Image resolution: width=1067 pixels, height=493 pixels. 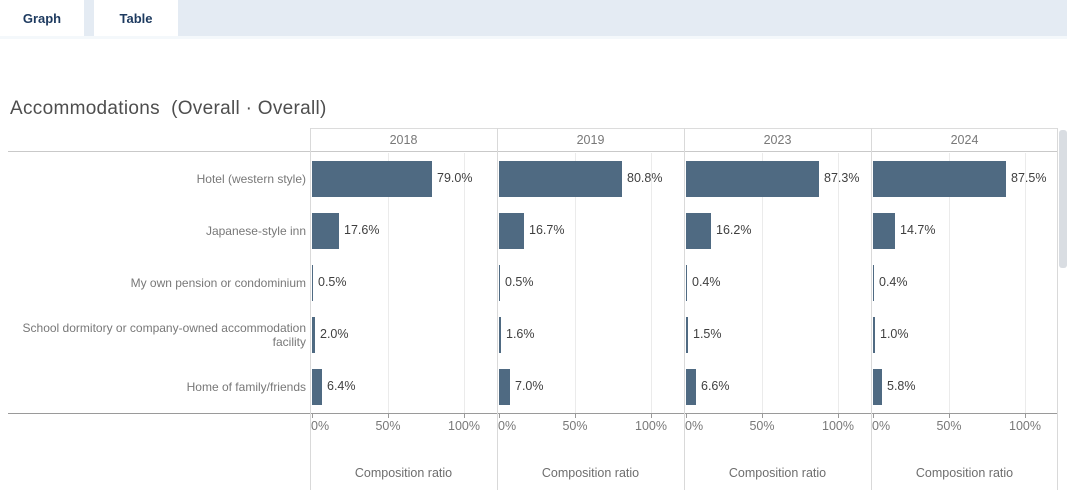 I want to click on chart-top-border, so click(x=683, y=128).